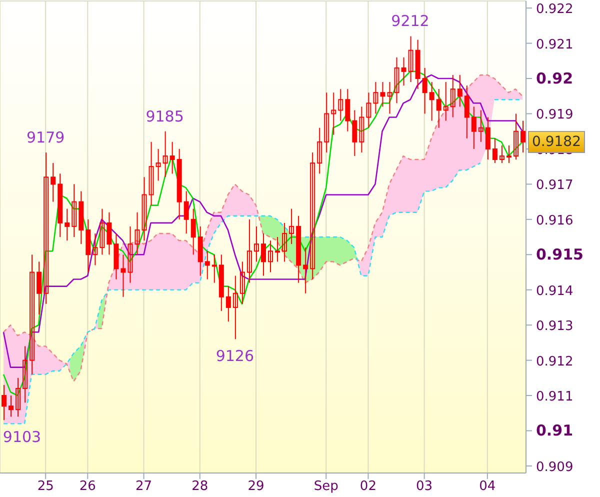 The image size is (600, 497). Describe the element at coordinates (326, 486) in the screenshot. I see `x-tick-label: Sep` at that location.